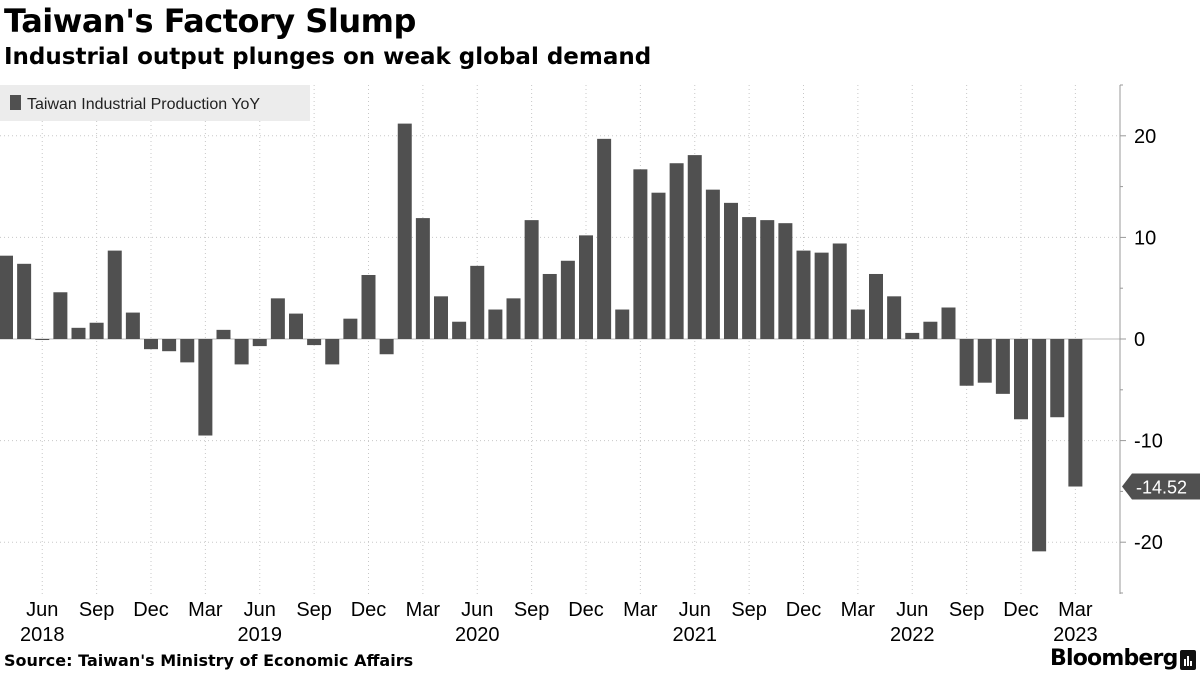 This screenshot has height=675, width=1200. What do you see at coordinates (1114, 658) in the screenshot?
I see `bloomberg-logo: Bloomberg` at bounding box center [1114, 658].